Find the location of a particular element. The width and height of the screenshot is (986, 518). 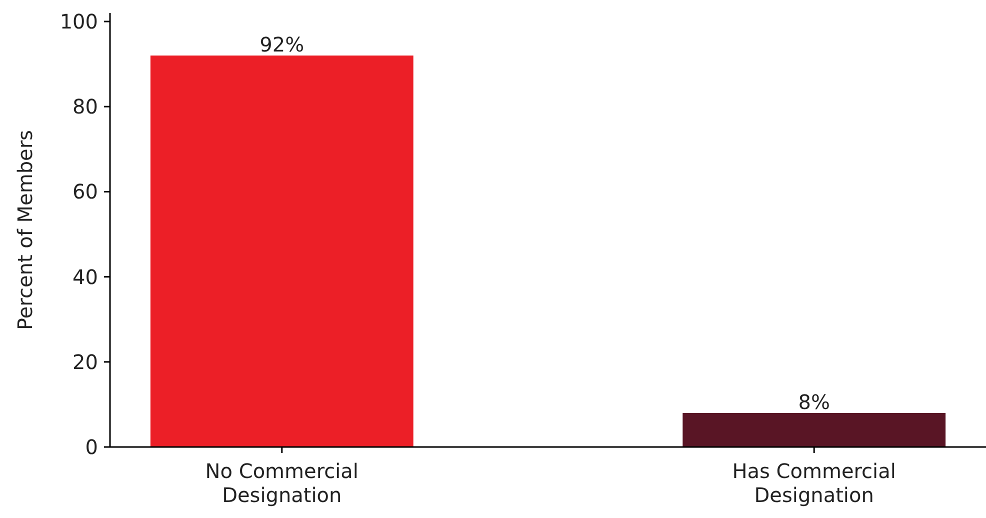

y-tick-label: 100 is located at coordinates (79, 22).